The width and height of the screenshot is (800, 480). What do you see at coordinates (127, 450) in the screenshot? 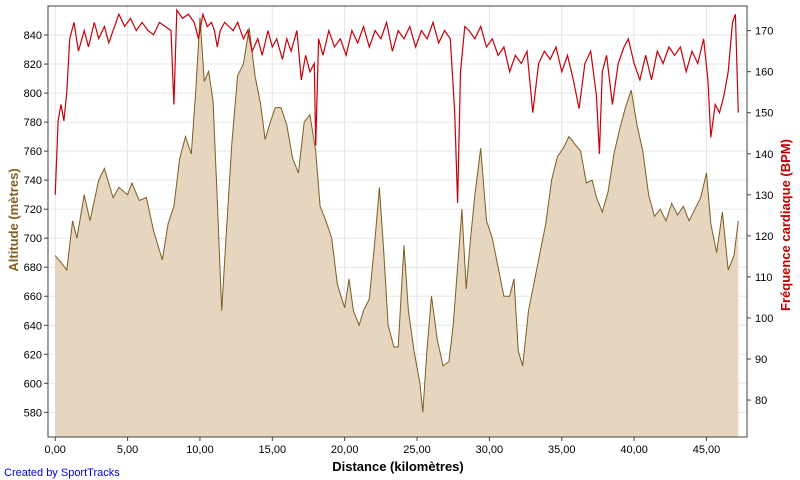
I see `x-tick-label: 5,00` at bounding box center [127, 450].